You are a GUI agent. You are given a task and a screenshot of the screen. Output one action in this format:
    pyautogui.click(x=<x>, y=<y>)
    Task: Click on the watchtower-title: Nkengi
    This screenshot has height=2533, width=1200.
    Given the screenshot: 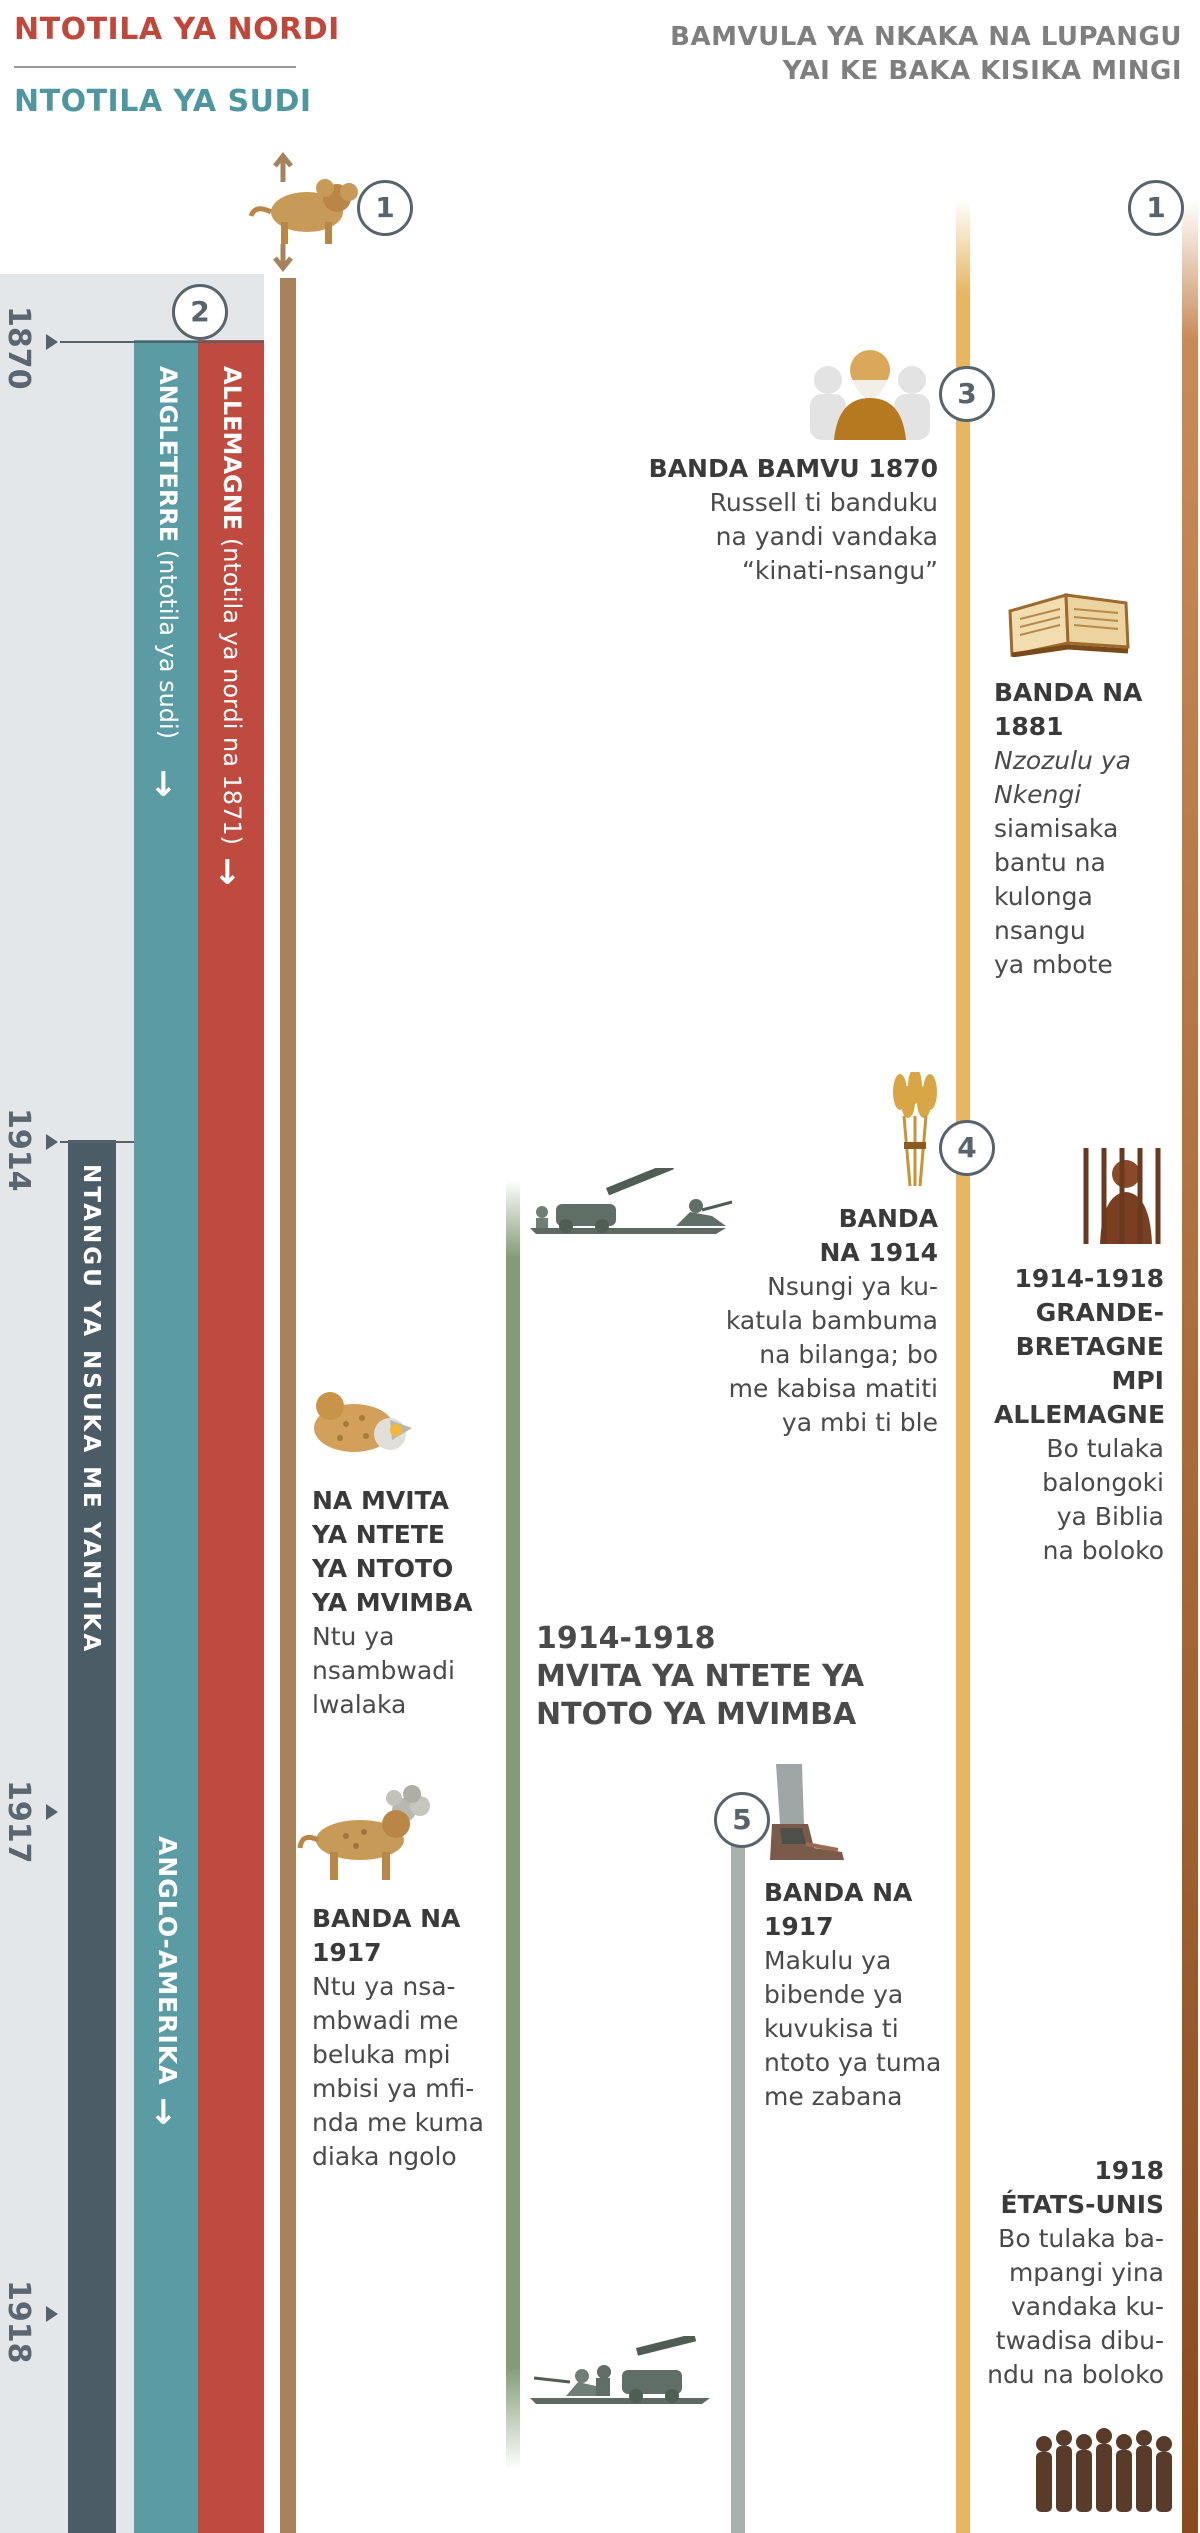 What is the action you would take?
    pyautogui.click(x=1038, y=794)
    